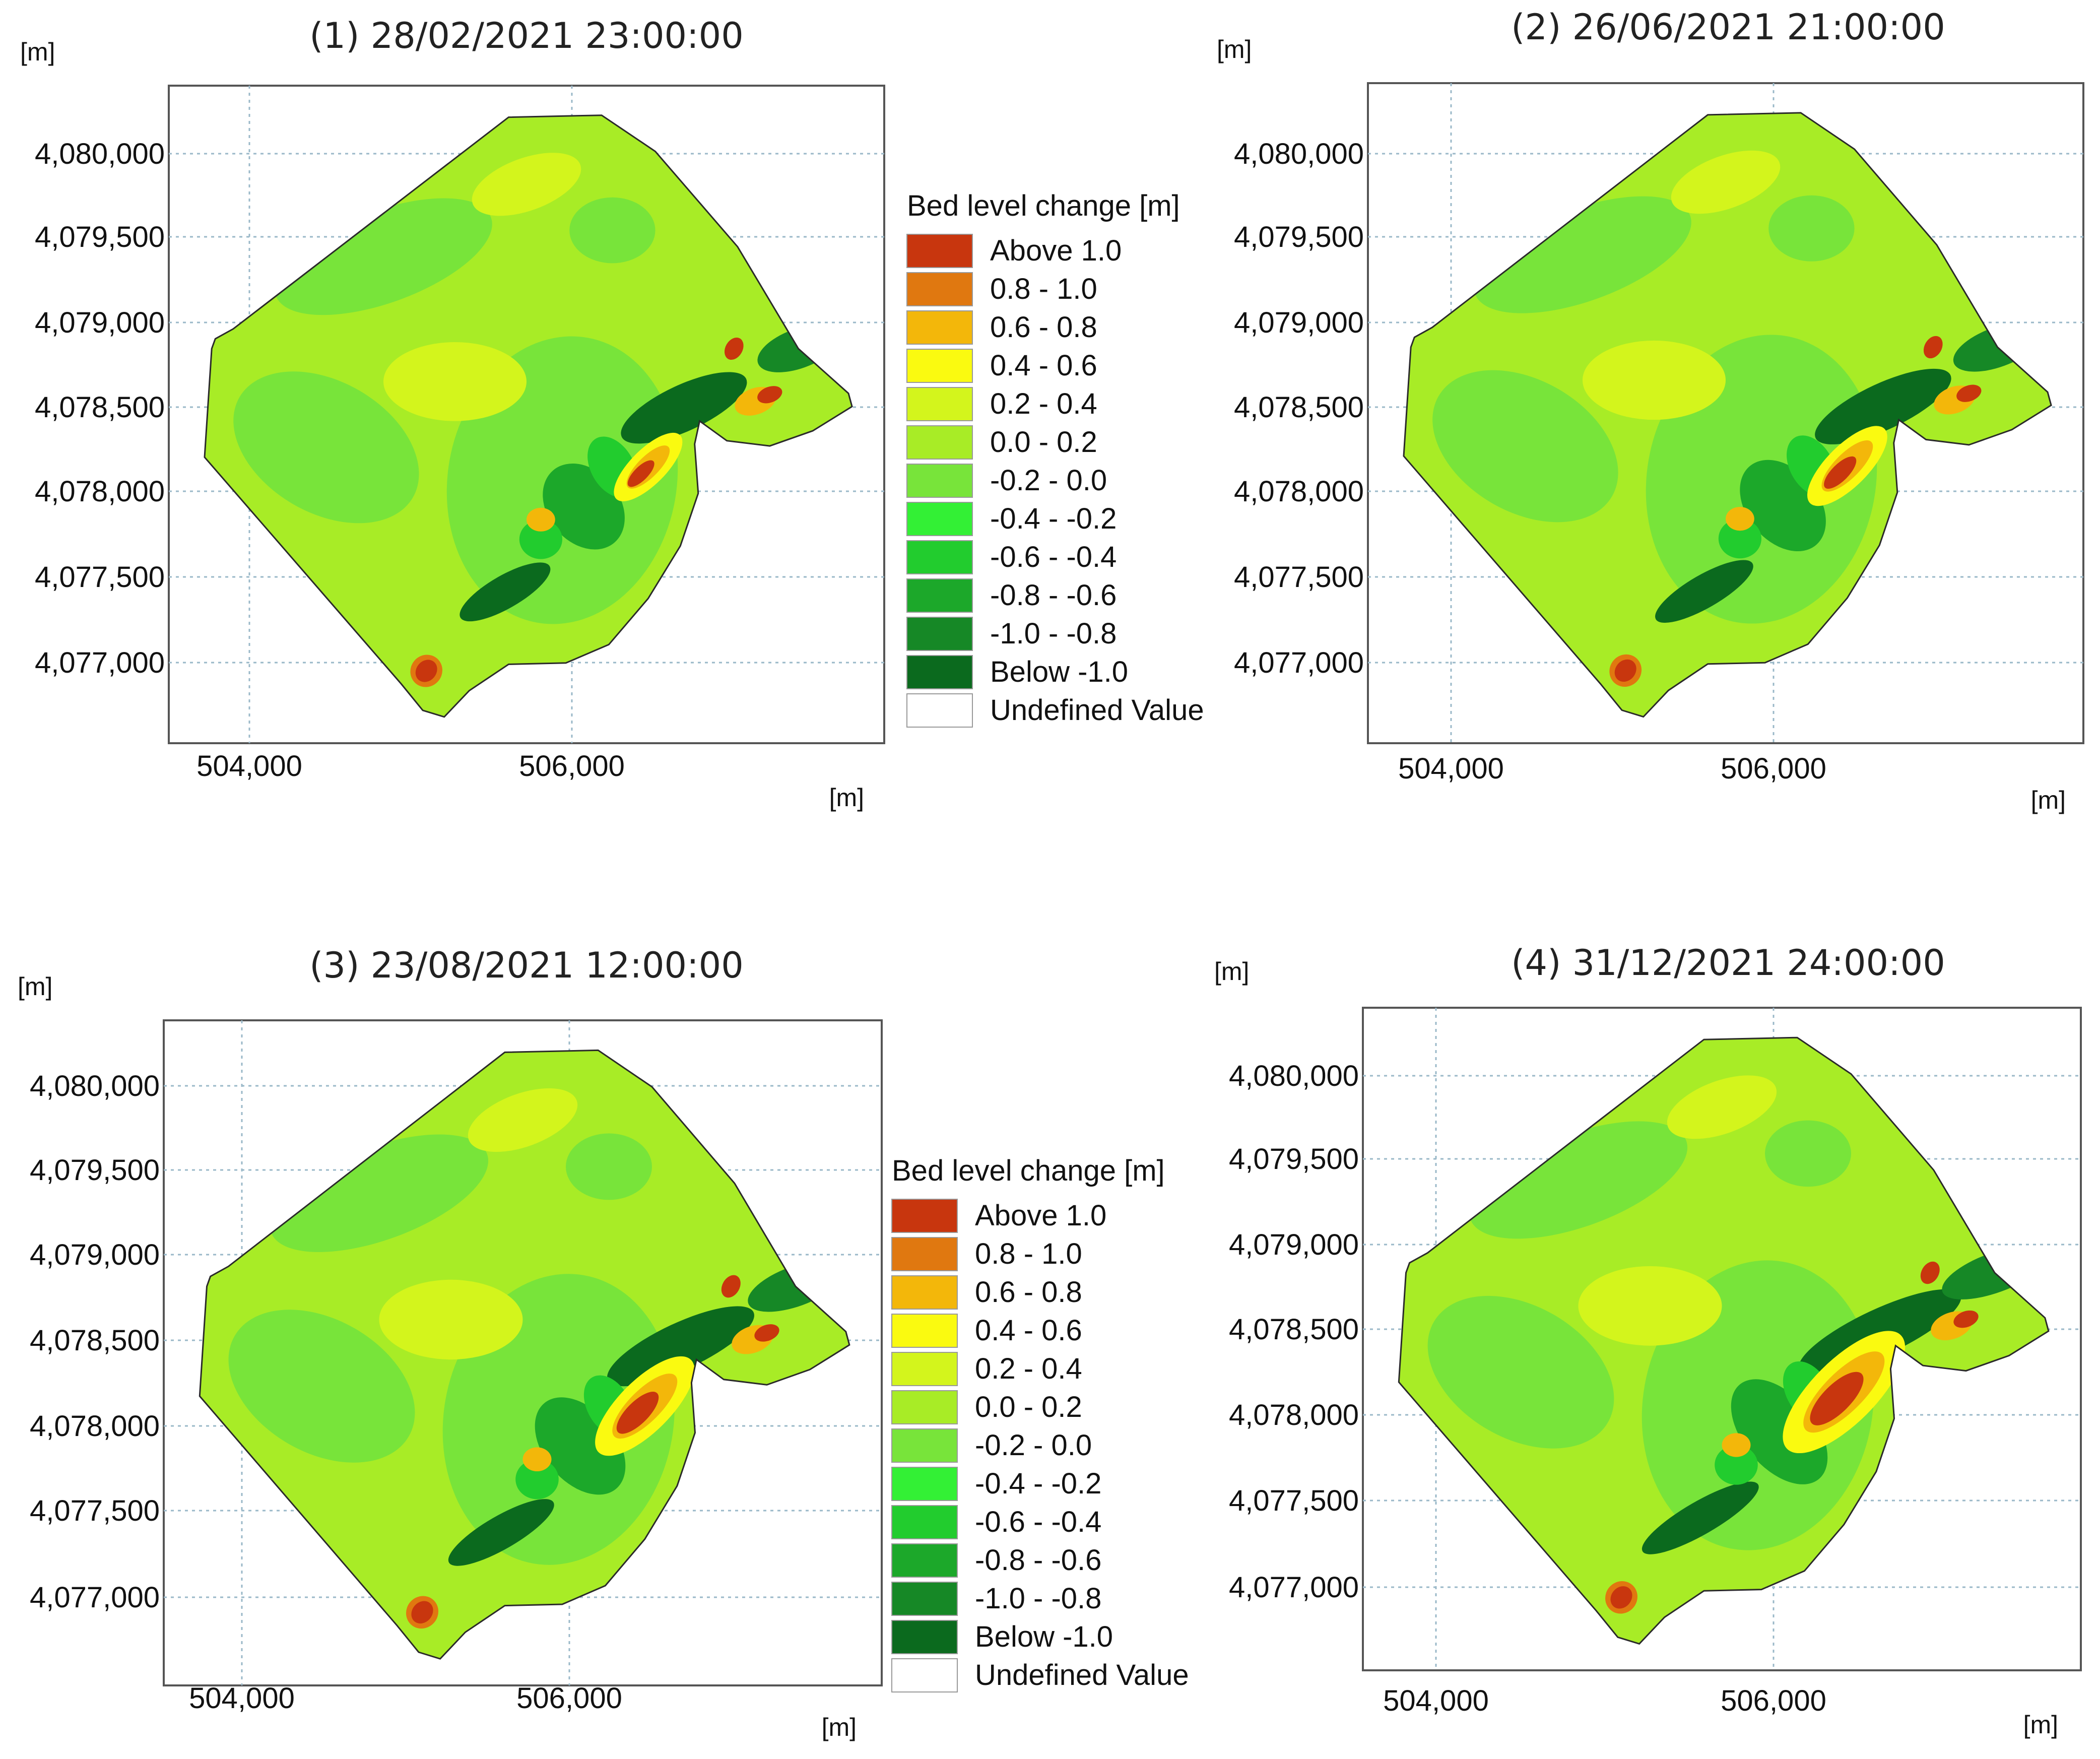 The height and width of the screenshot is (1759, 2100). Describe the element at coordinates (526, 965) in the screenshot. I see `panel-title: (3) 23/08/2021 12:00:00` at that location.